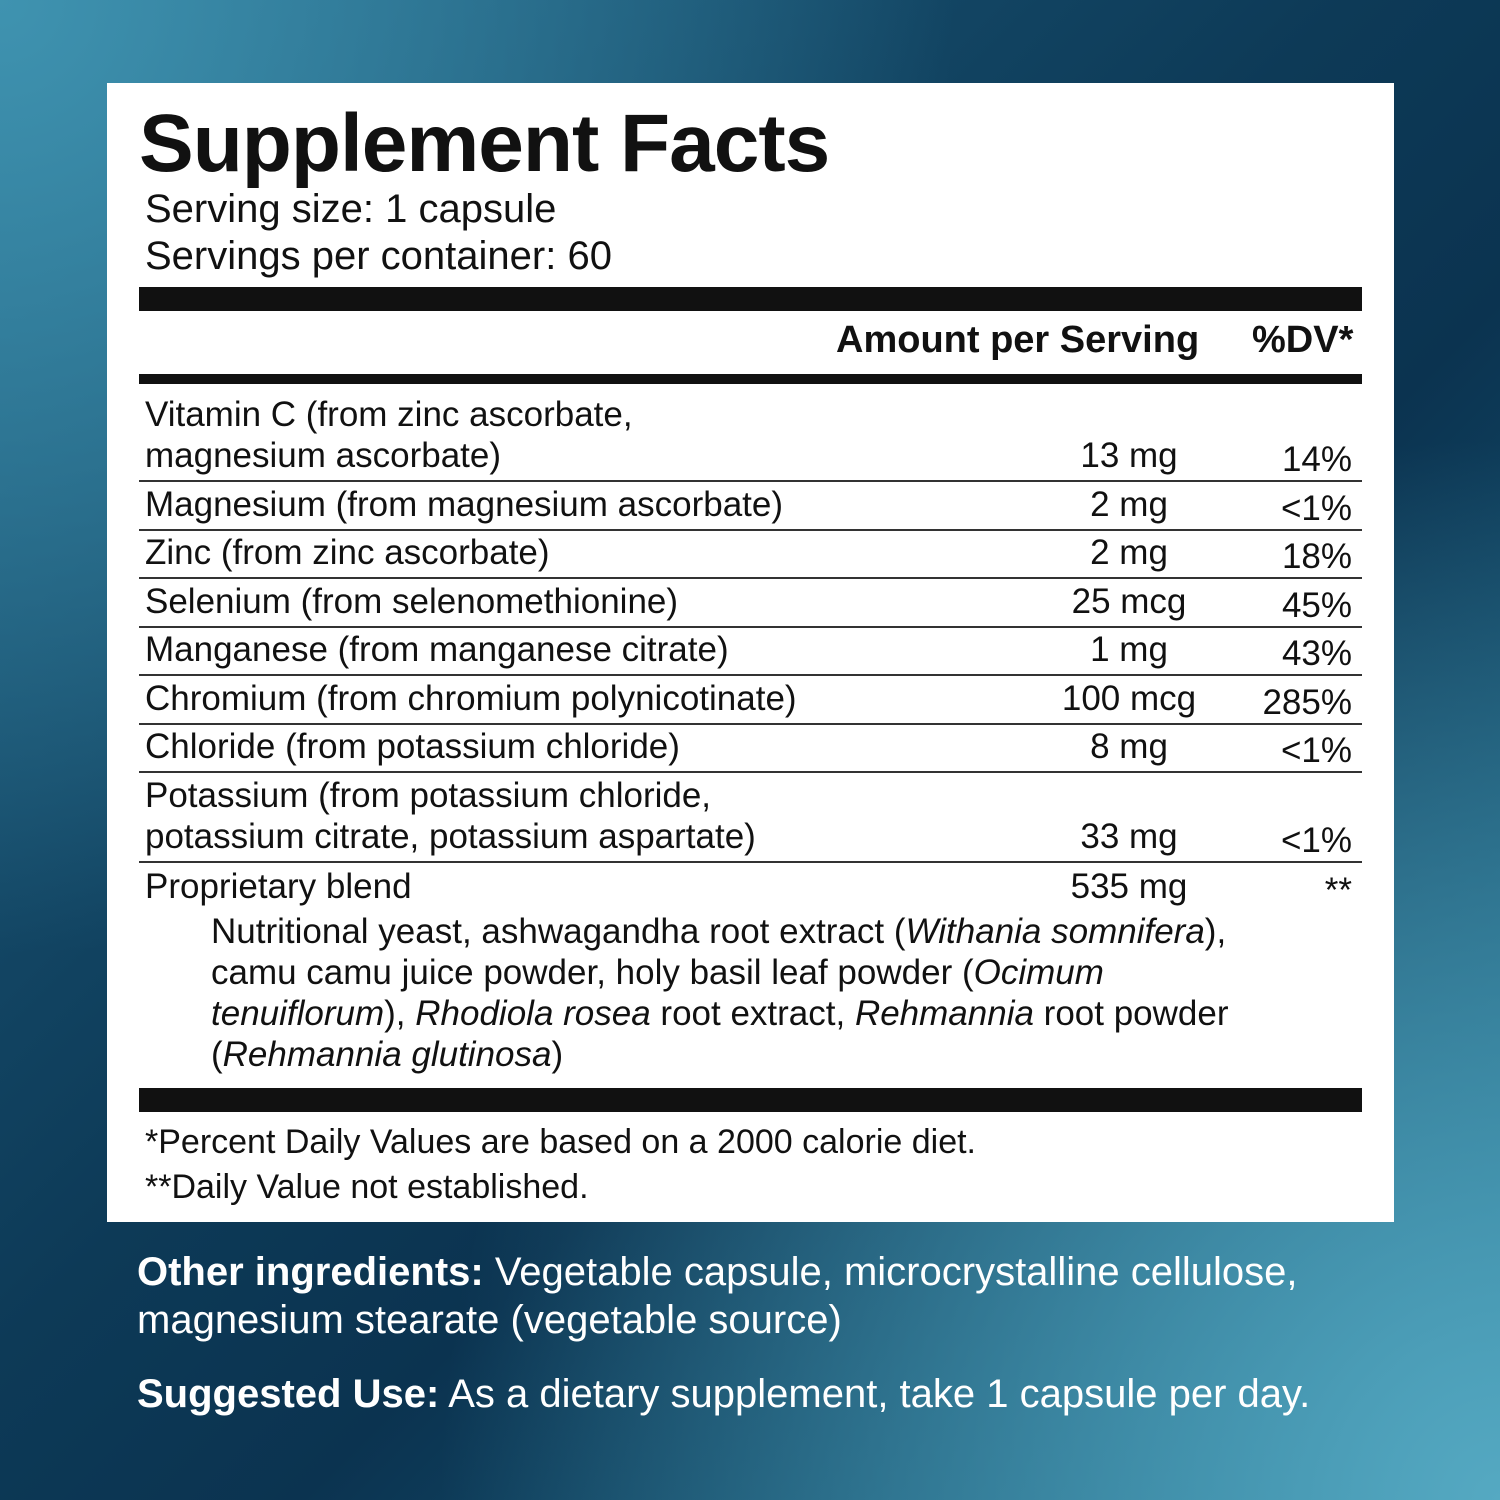  I want to click on blend-amount: 535 mg, so click(1129, 886).